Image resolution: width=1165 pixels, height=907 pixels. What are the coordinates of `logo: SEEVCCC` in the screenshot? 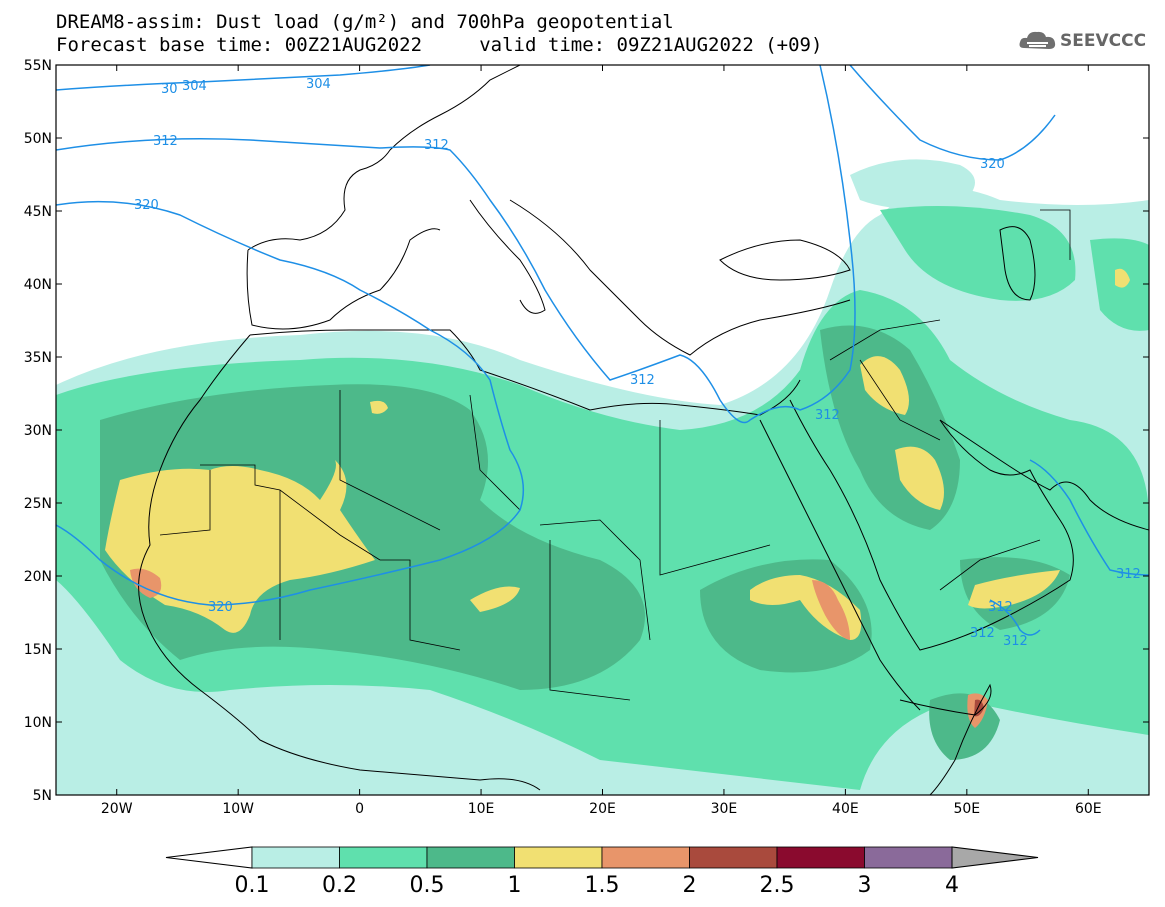 It's located at (1086, 41).